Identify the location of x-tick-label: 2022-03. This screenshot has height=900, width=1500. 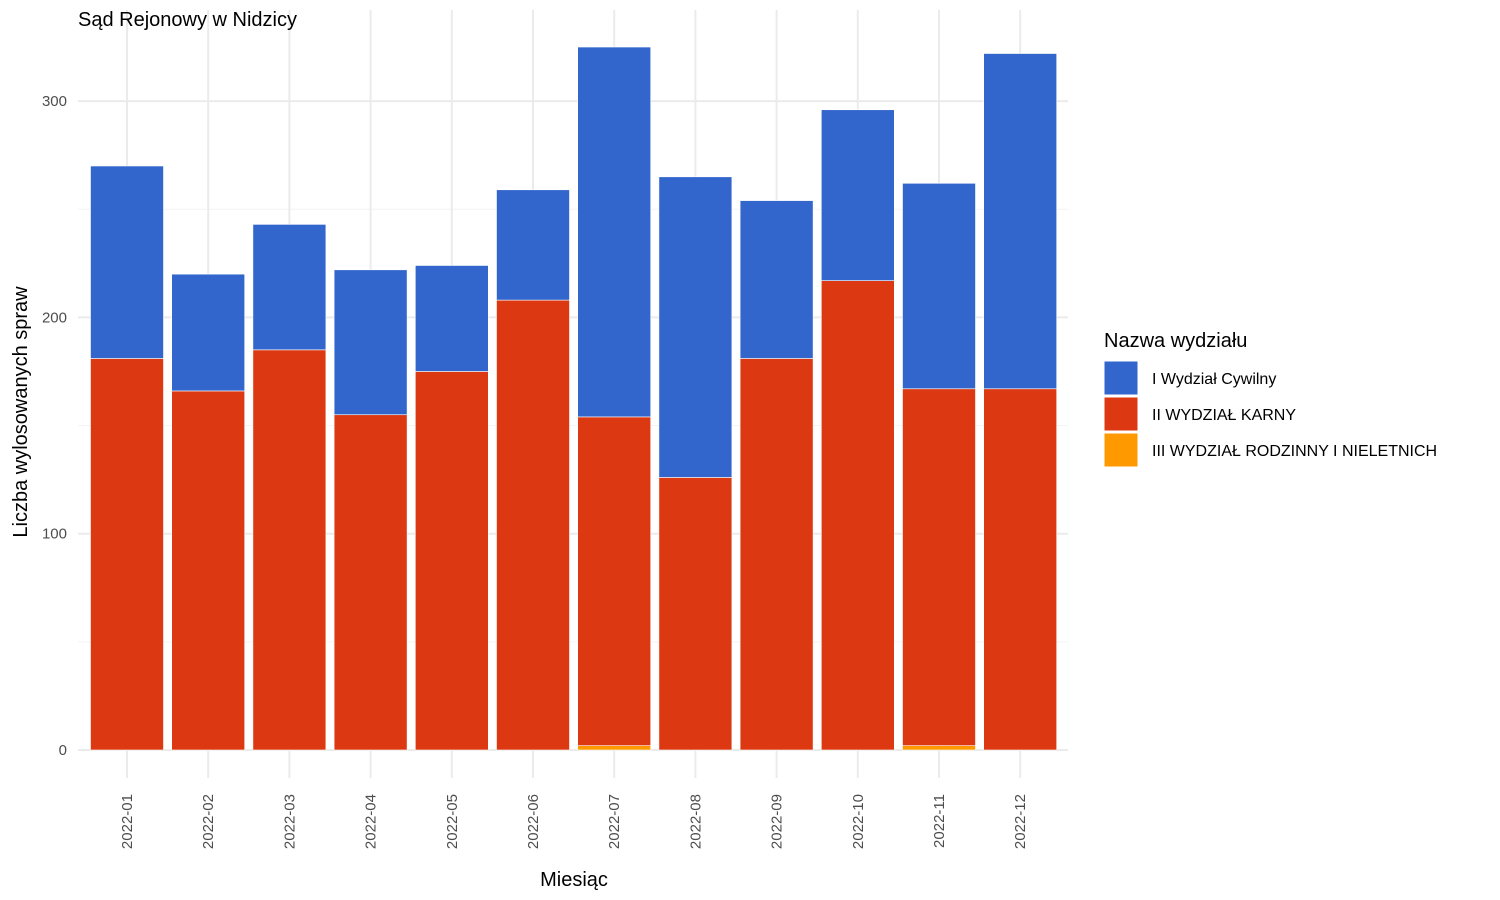
(289, 821).